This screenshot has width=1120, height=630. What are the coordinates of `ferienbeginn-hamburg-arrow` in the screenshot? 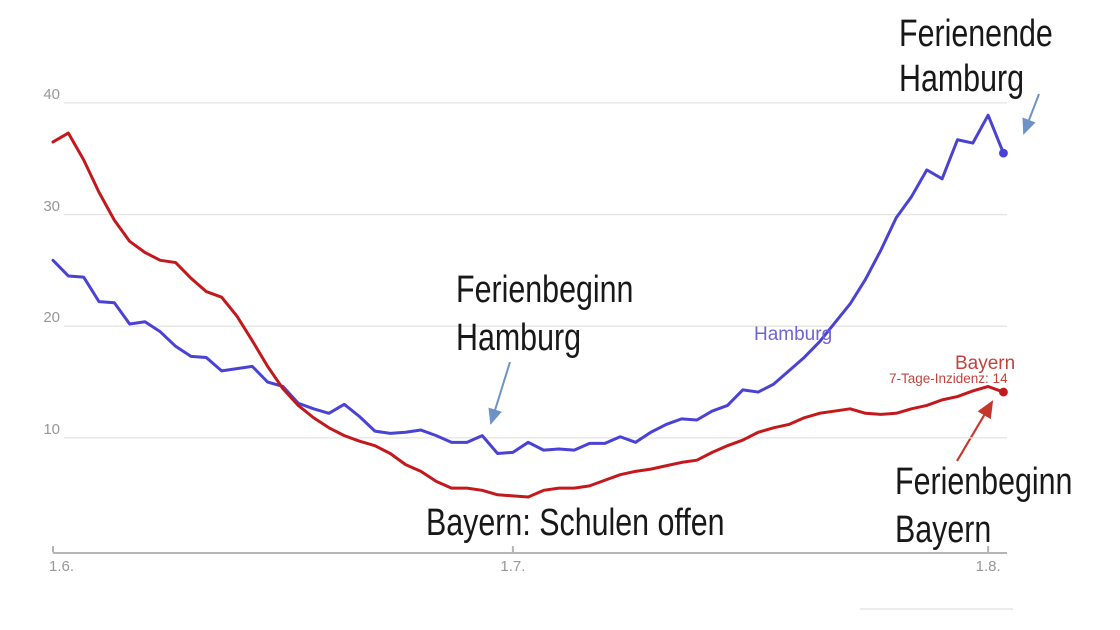 It's located at (499, 393).